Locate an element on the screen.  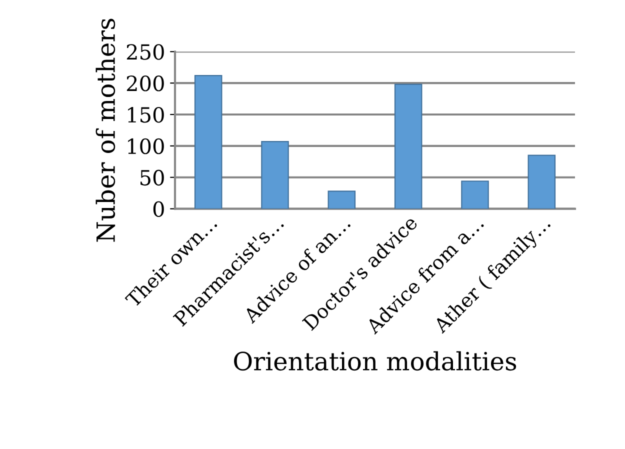
y-tick-label: 200 is located at coordinates (145, 84).